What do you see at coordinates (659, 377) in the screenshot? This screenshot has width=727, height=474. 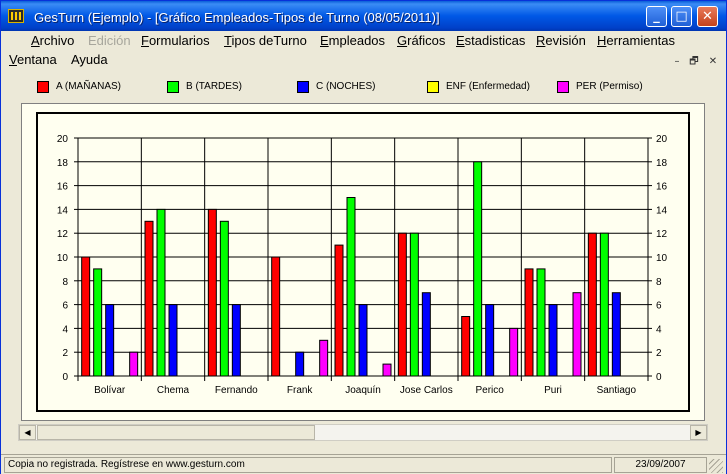 I see `y-tick-label-right: 0` at bounding box center [659, 377].